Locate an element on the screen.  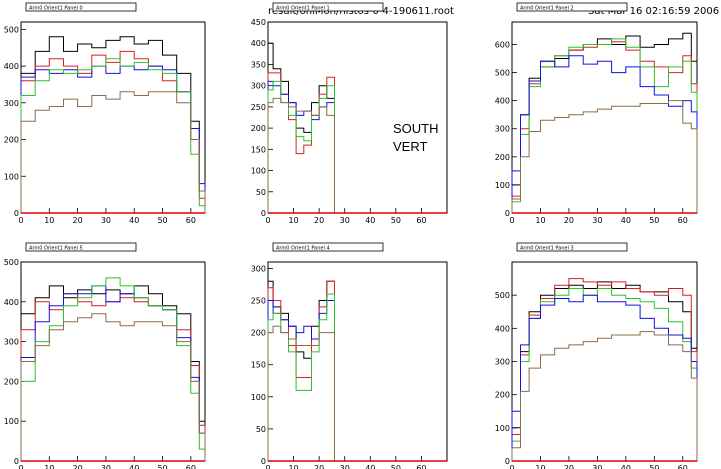
overlay-south-label: SOUTH is located at coordinates (416, 128).